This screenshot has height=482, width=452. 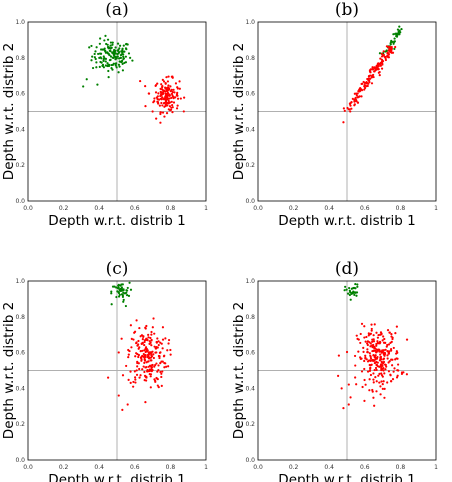 What do you see at coordinates (239, 370) in the screenshot?
I see `y-axis-label: Depth w.r.t. distrib 2` at bounding box center [239, 370].